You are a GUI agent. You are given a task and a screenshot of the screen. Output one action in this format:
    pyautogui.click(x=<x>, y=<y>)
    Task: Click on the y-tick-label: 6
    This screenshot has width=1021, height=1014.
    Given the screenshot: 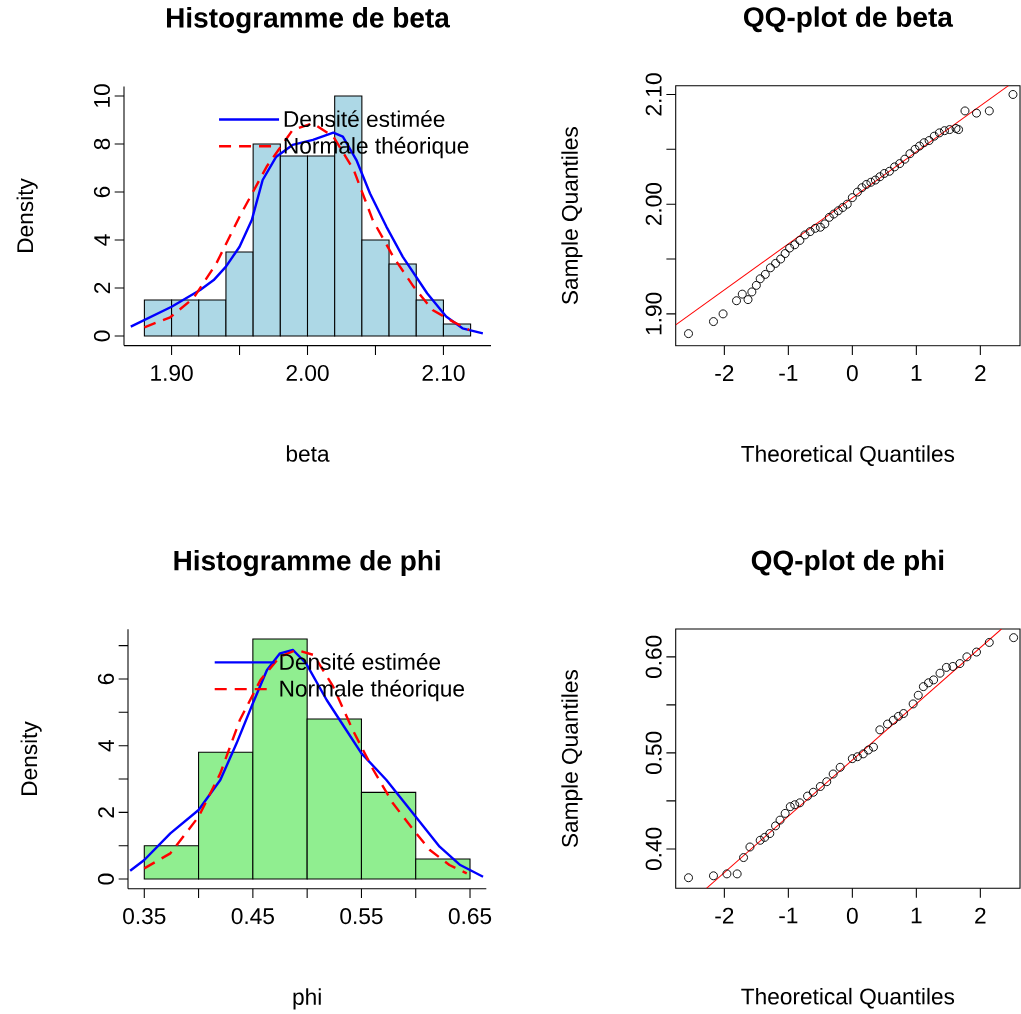 What is the action you would take?
    pyautogui.click(x=101, y=192)
    